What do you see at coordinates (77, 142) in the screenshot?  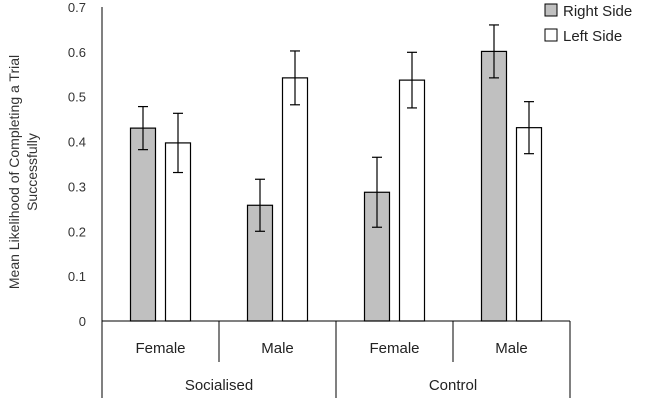 I see `y-tick-label: 0.4` at bounding box center [77, 142].